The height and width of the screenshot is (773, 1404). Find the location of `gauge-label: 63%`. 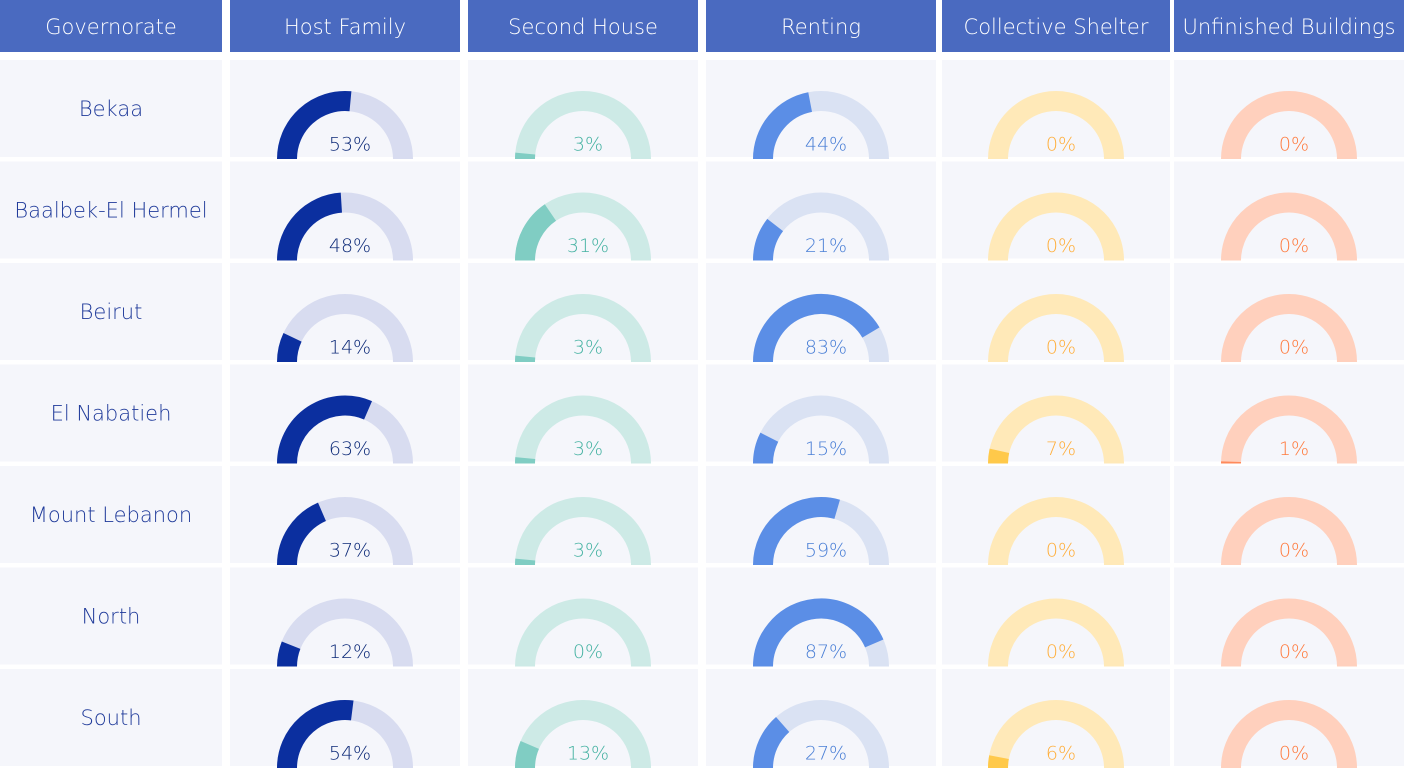

gauge-label: 63% is located at coordinates (350, 449).